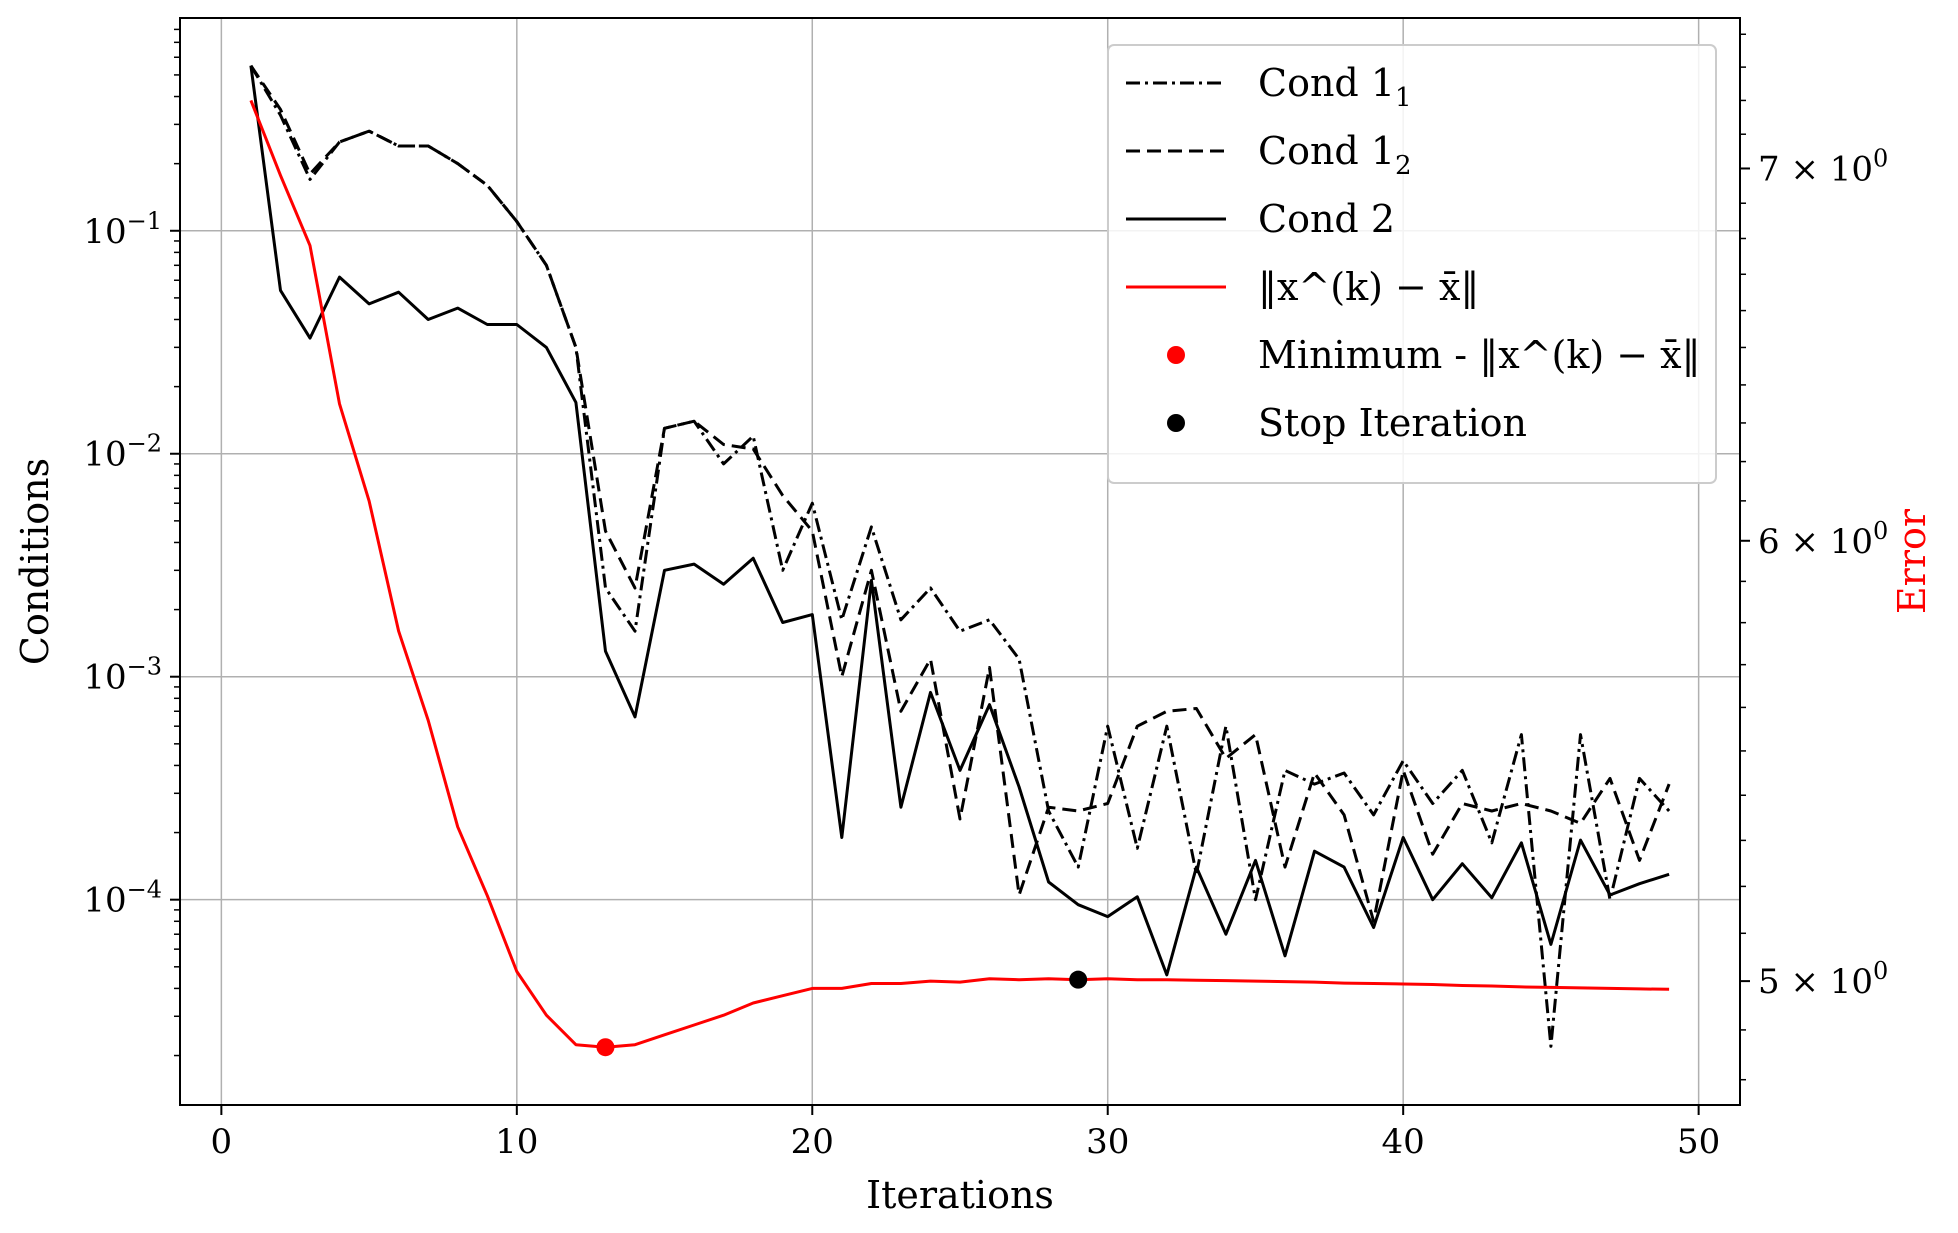  I want to click on legend-label-1: Cond 11, so click(1335, 87).